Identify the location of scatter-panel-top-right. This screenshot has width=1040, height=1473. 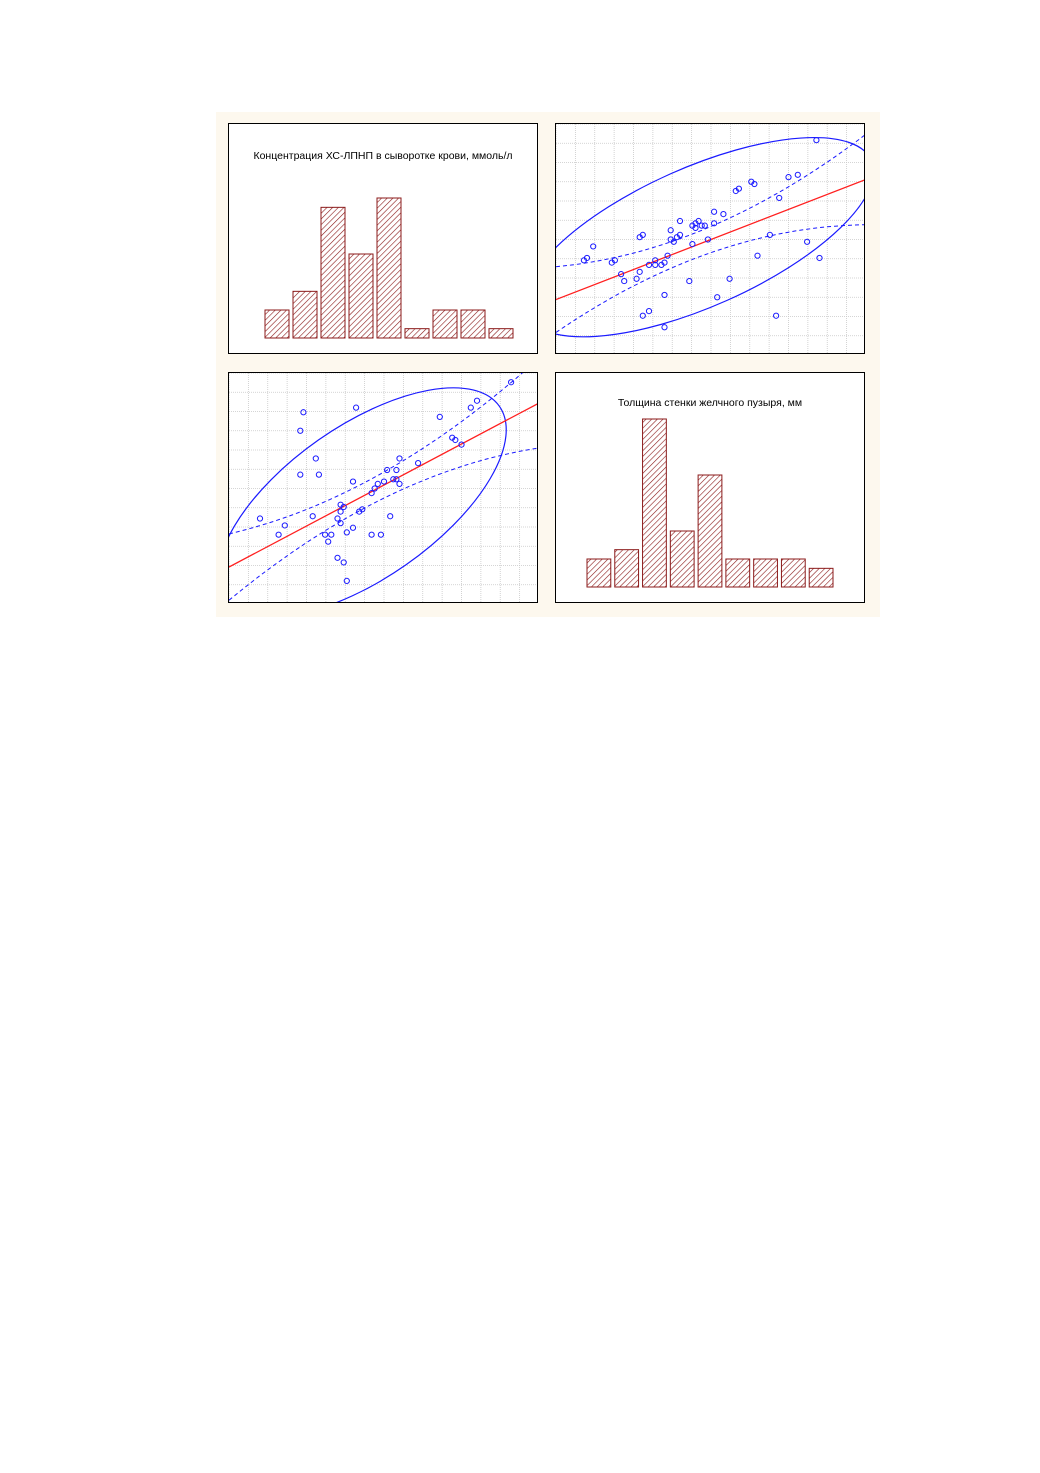
(710, 238).